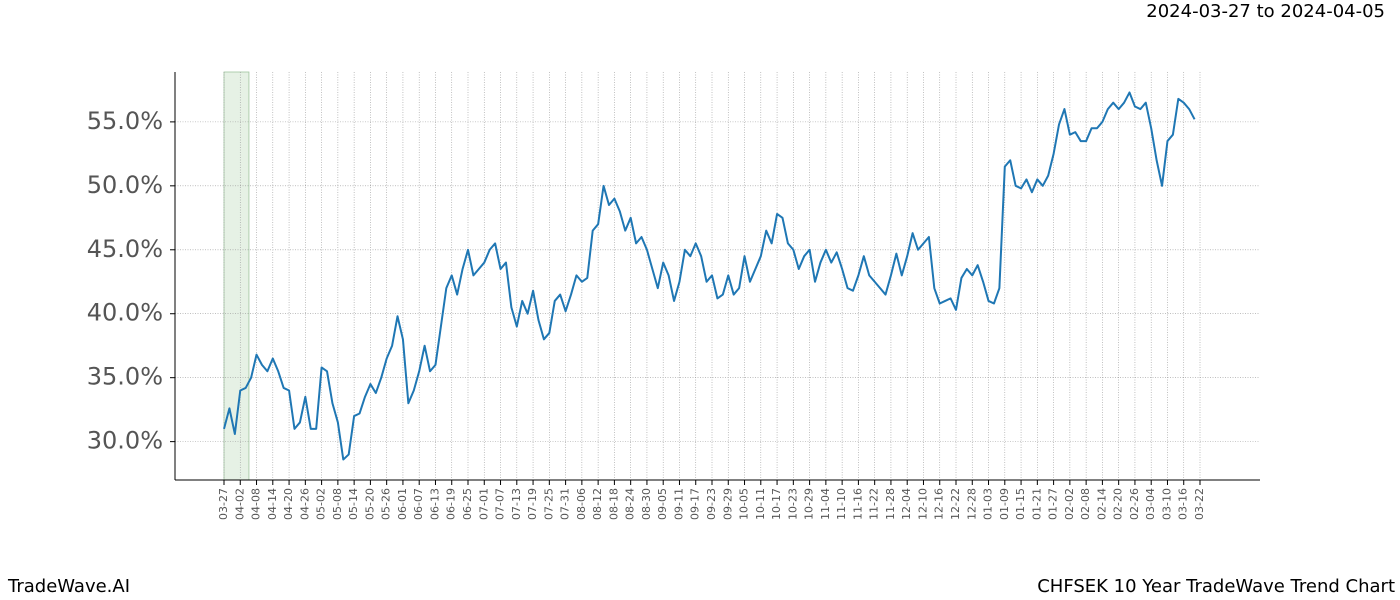 The width and height of the screenshot is (1400, 600). I want to click on x-tick-label: 05-26, so click(386, 504).